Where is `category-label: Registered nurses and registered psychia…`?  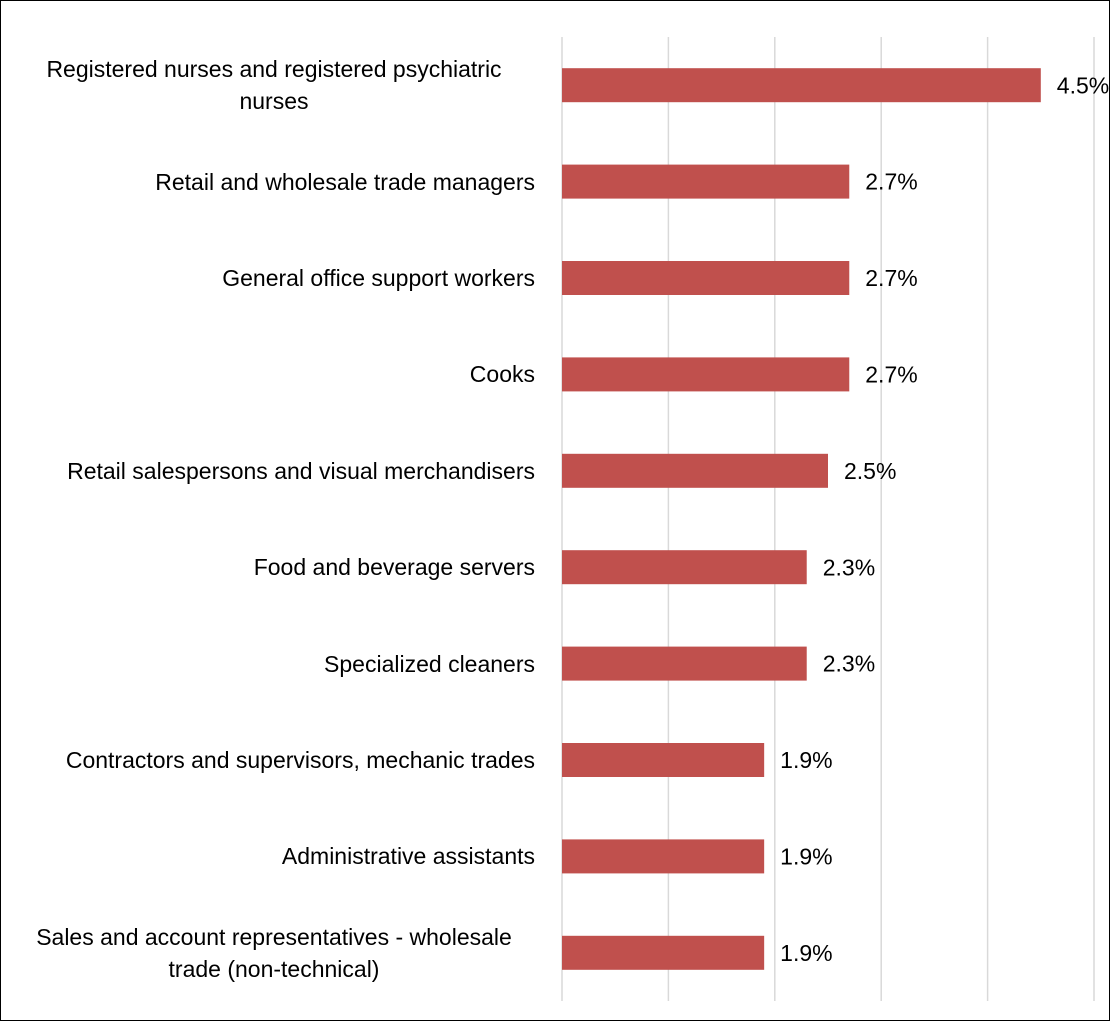 category-label: Registered nurses and registered psychia… is located at coordinates (274, 85).